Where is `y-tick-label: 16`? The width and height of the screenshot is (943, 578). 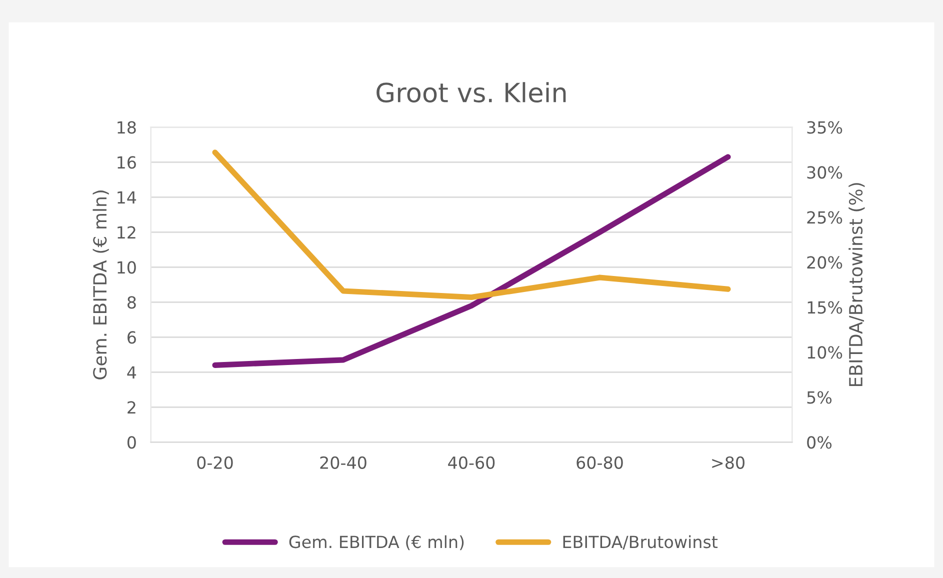 y-tick-label: 16 is located at coordinates (127, 162).